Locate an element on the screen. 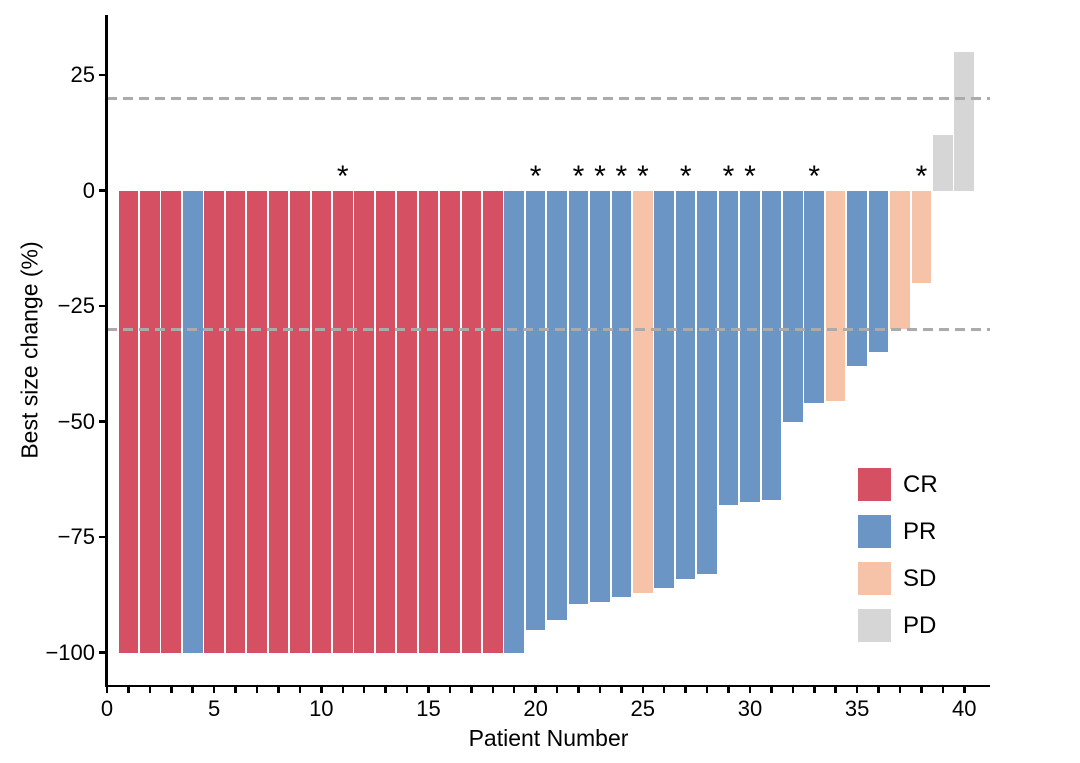 This screenshot has width=1080, height=763. y-axis-line is located at coordinates (106, 351).